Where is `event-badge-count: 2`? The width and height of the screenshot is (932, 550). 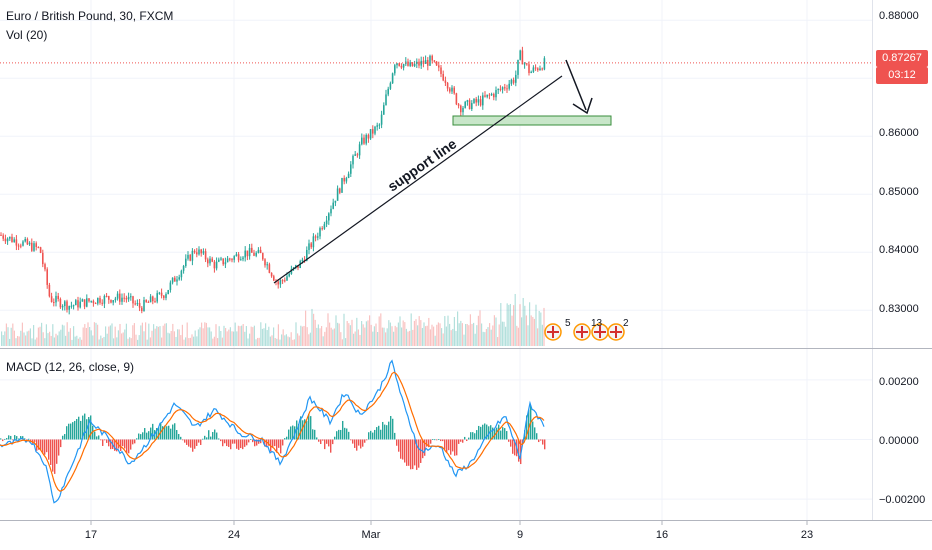 event-badge-count: 2 is located at coordinates (626, 323).